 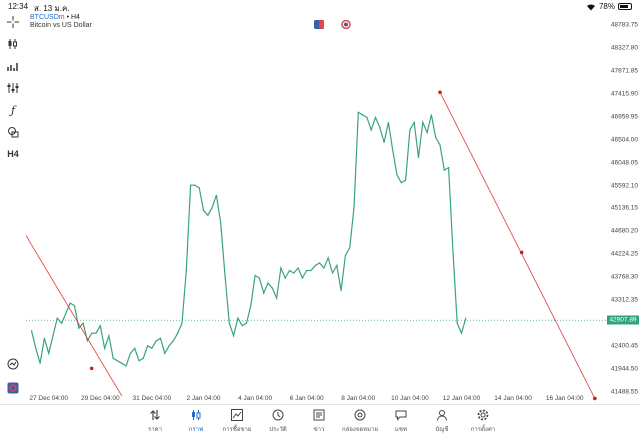 What do you see at coordinates (13, 154) in the screenshot?
I see `timeframe-button: H4` at bounding box center [13, 154].